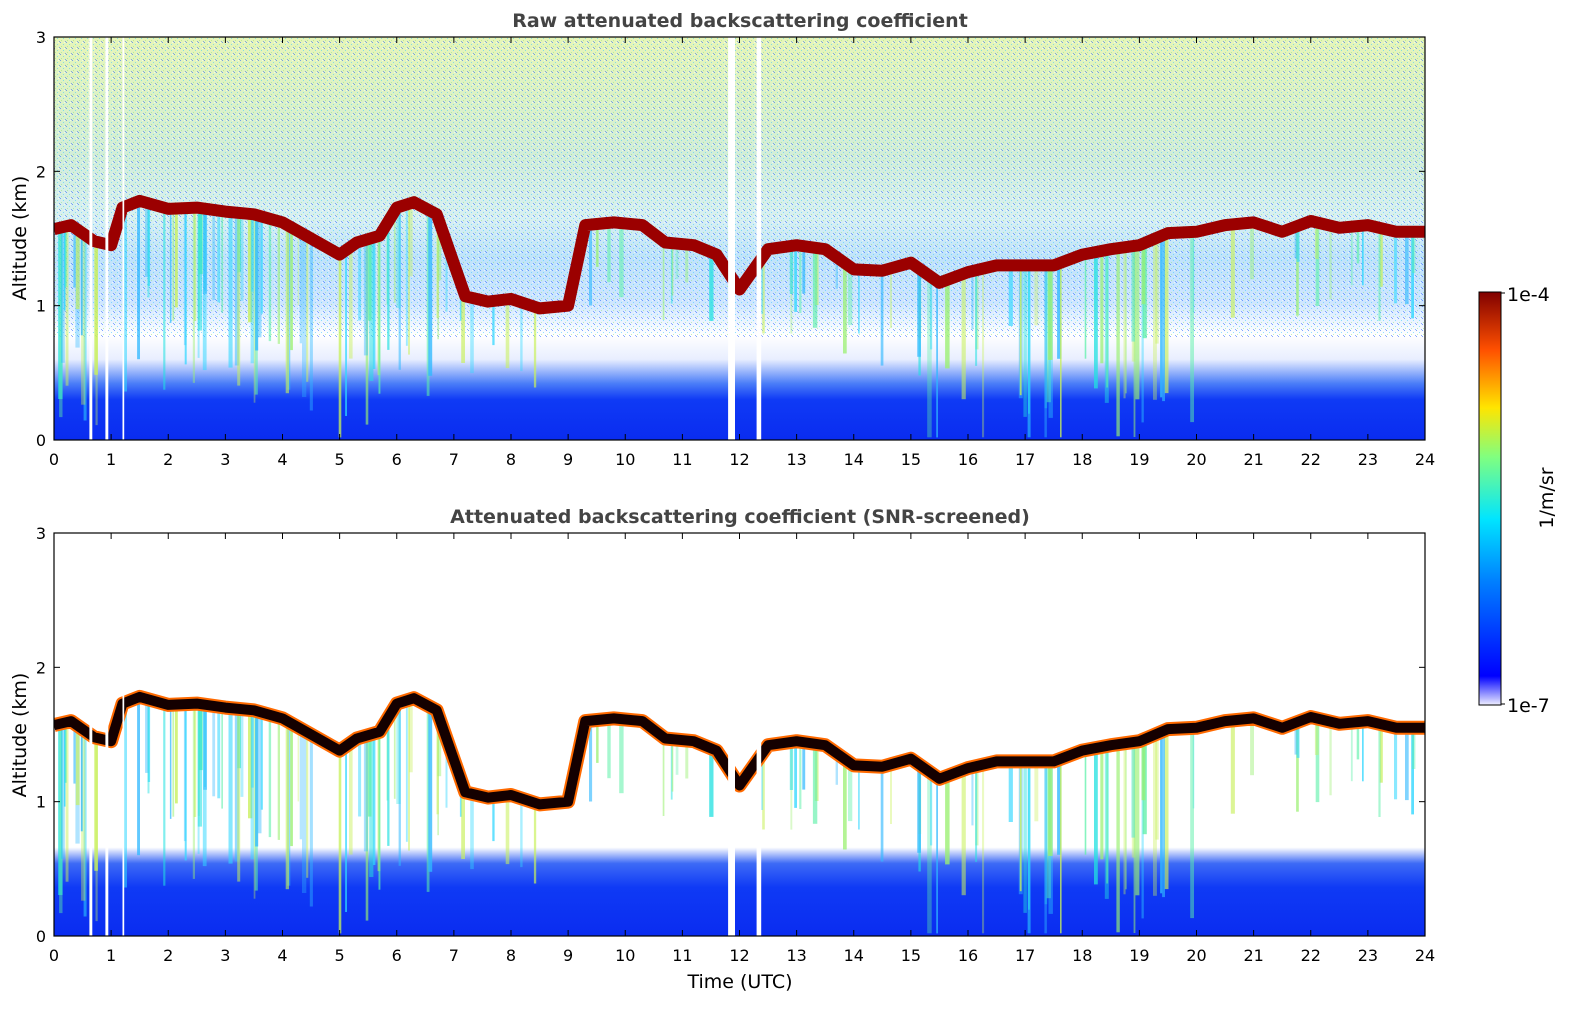 The image size is (1595, 1020). I want to click on x-tick-label: 19, so click(1139, 955).